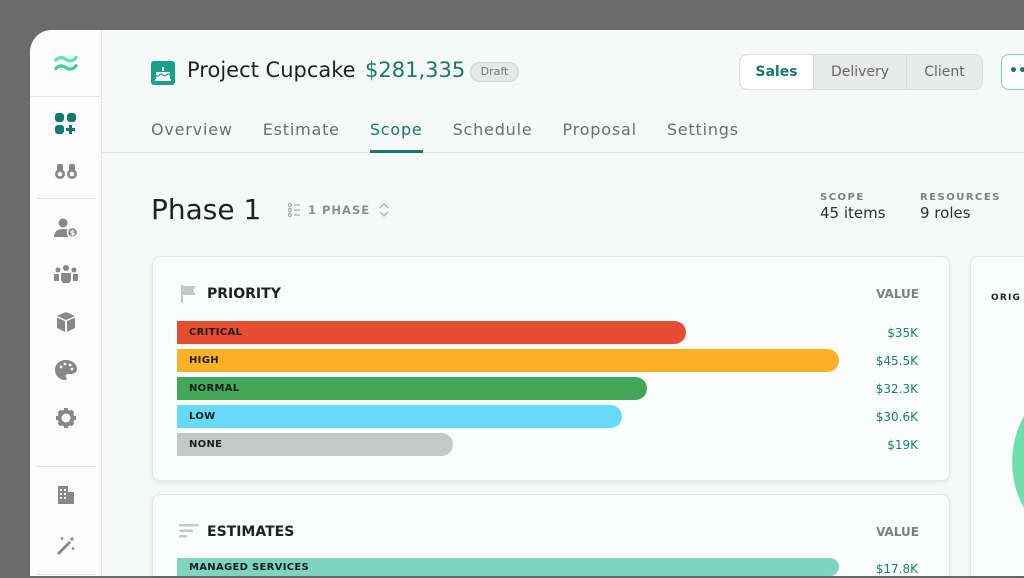 This screenshot has width=1024, height=578. Describe the element at coordinates (189, 531) in the screenshot. I see `lines-icon` at that location.